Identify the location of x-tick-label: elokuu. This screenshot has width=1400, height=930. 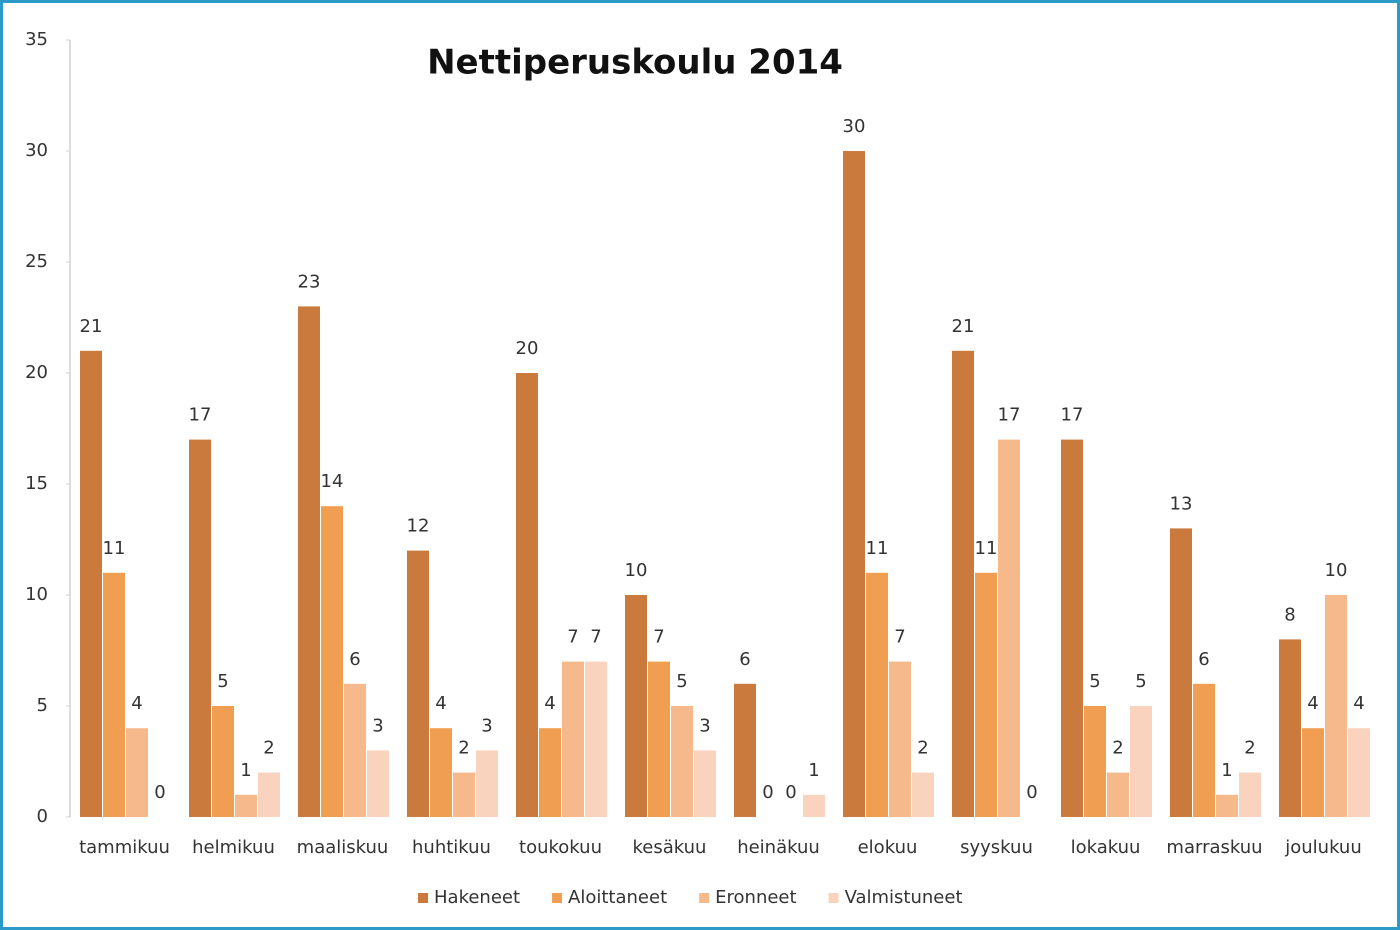
(888, 847).